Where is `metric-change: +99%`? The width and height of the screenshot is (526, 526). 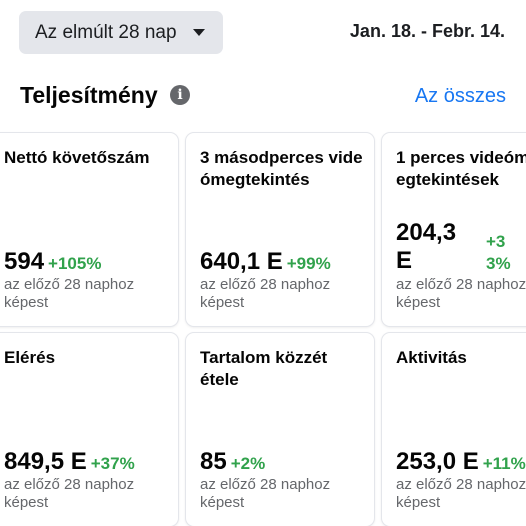 metric-change: +99% is located at coordinates (308, 263).